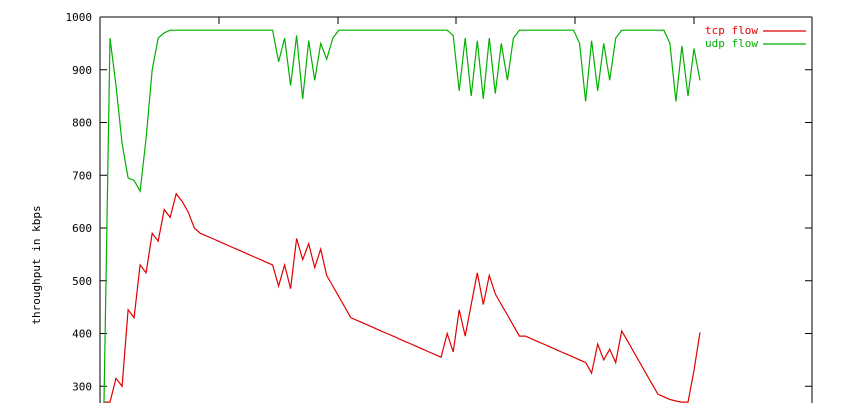 Image resolution: width=849 pixels, height=403 pixels. What do you see at coordinates (82, 386) in the screenshot?
I see `y-tick-label-300: 300` at bounding box center [82, 386].